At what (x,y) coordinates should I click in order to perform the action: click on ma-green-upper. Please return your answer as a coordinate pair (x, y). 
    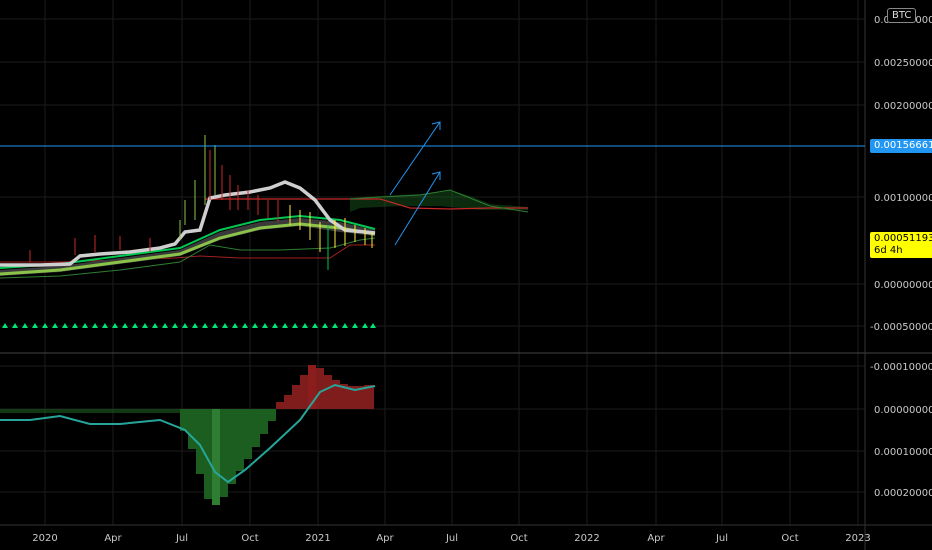
    Looking at the image, I should click on (188, 241).